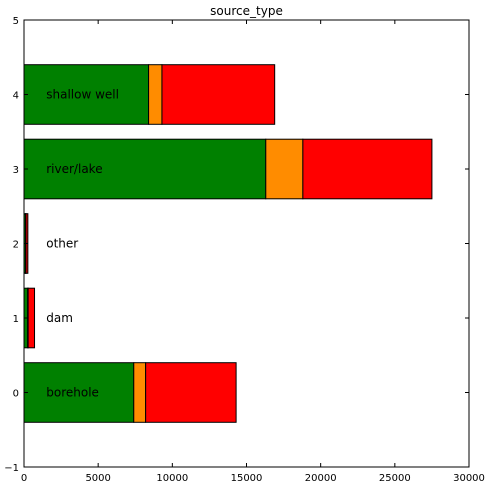 The width and height of the screenshot is (492, 494). Describe the element at coordinates (62, 244) in the screenshot. I see `category-label: other` at that location.